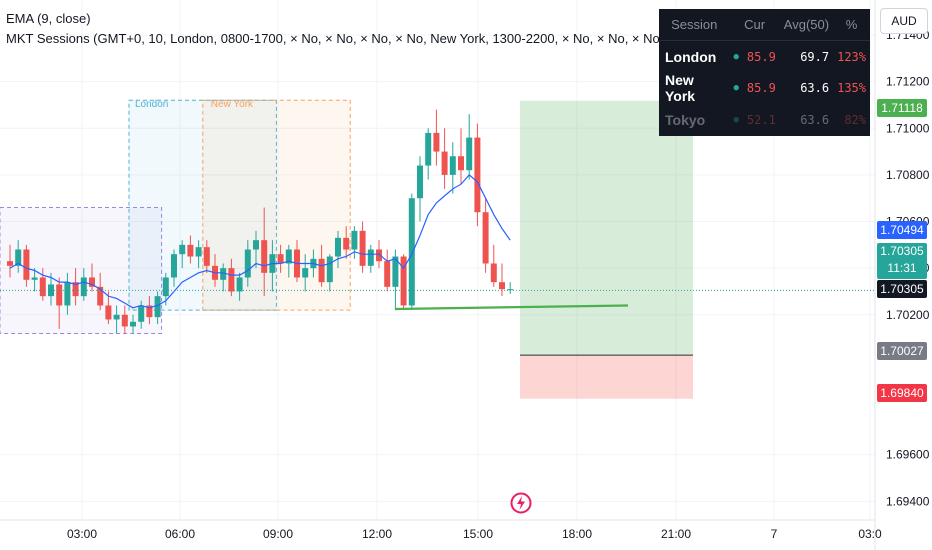  Describe the element at coordinates (521, 503) in the screenshot. I see `lightning-icon` at that location.